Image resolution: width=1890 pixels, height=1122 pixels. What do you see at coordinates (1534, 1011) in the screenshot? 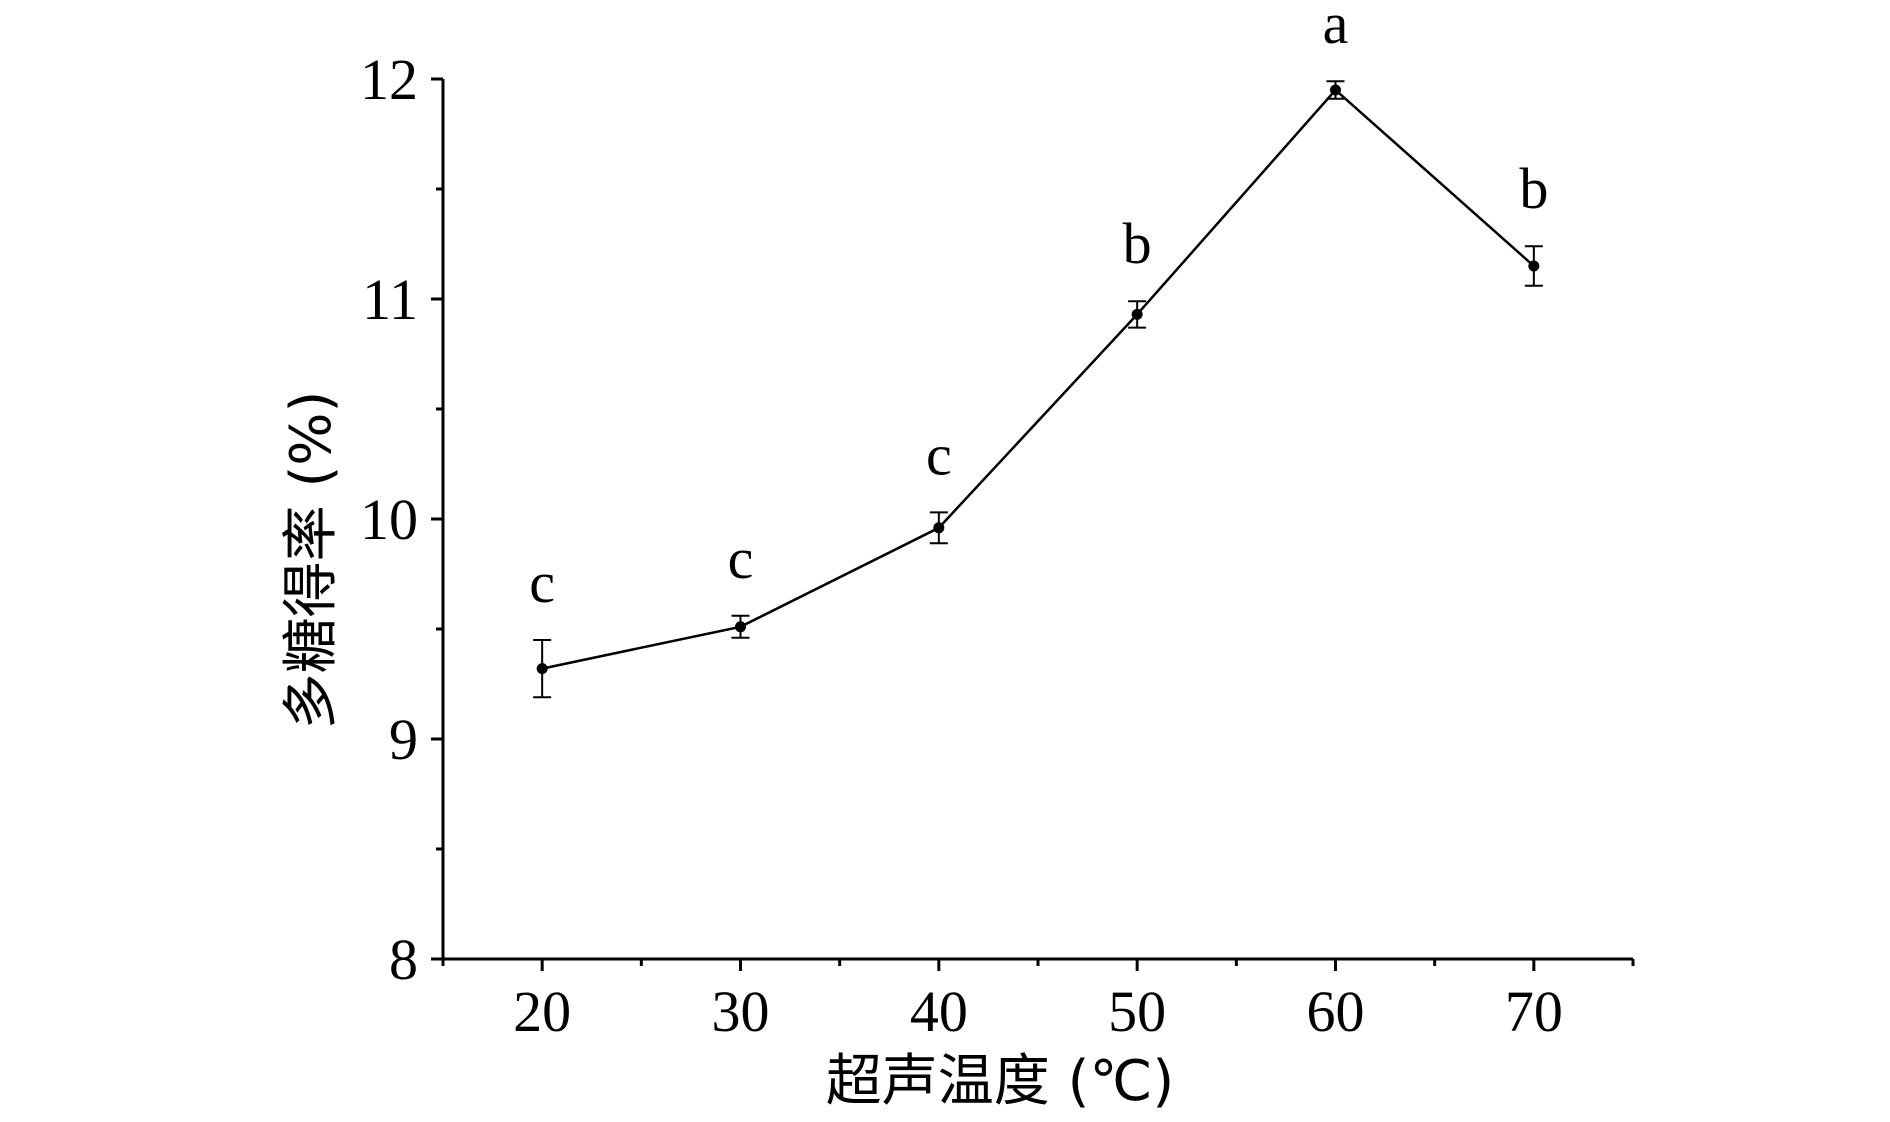
I see `x-tick-label: 70` at bounding box center [1534, 1011].